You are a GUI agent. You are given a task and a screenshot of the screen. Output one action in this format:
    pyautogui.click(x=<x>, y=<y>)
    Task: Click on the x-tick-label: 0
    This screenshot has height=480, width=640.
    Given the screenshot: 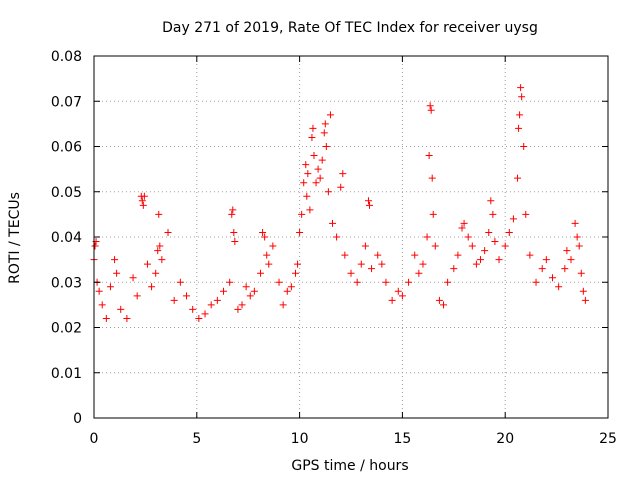 What is the action you would take?
    pyautogui.click(x=94, y=439)
    